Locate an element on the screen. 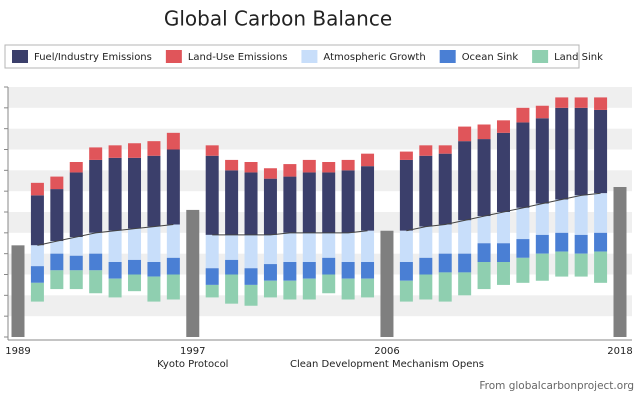 This screenshot has width=640, height=400. annotation: Clean Development Mechanism Opens is located at coordinates (387, 364).